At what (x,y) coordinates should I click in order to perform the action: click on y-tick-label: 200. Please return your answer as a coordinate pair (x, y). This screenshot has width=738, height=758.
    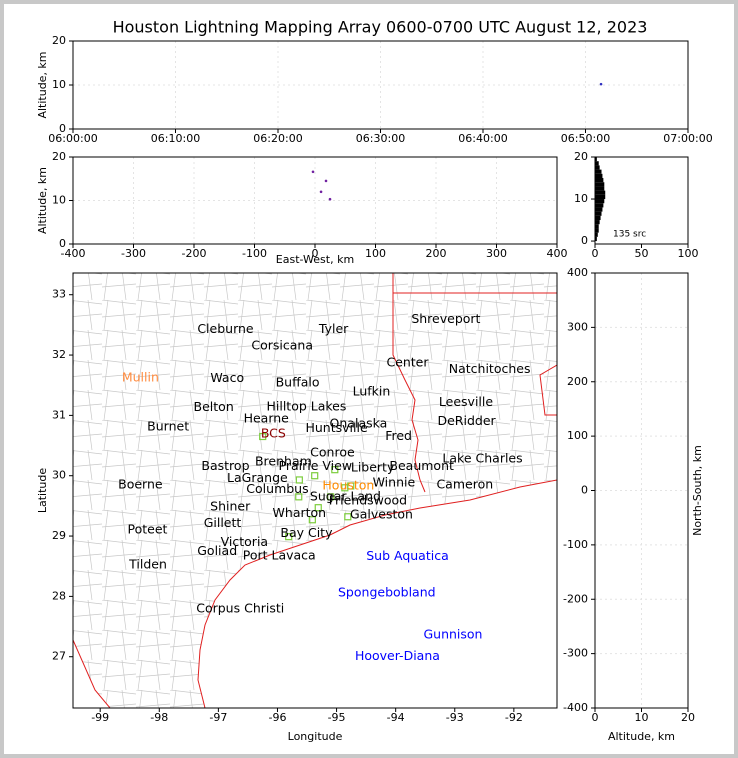
    Looking at the image, I should click on (577, 381).